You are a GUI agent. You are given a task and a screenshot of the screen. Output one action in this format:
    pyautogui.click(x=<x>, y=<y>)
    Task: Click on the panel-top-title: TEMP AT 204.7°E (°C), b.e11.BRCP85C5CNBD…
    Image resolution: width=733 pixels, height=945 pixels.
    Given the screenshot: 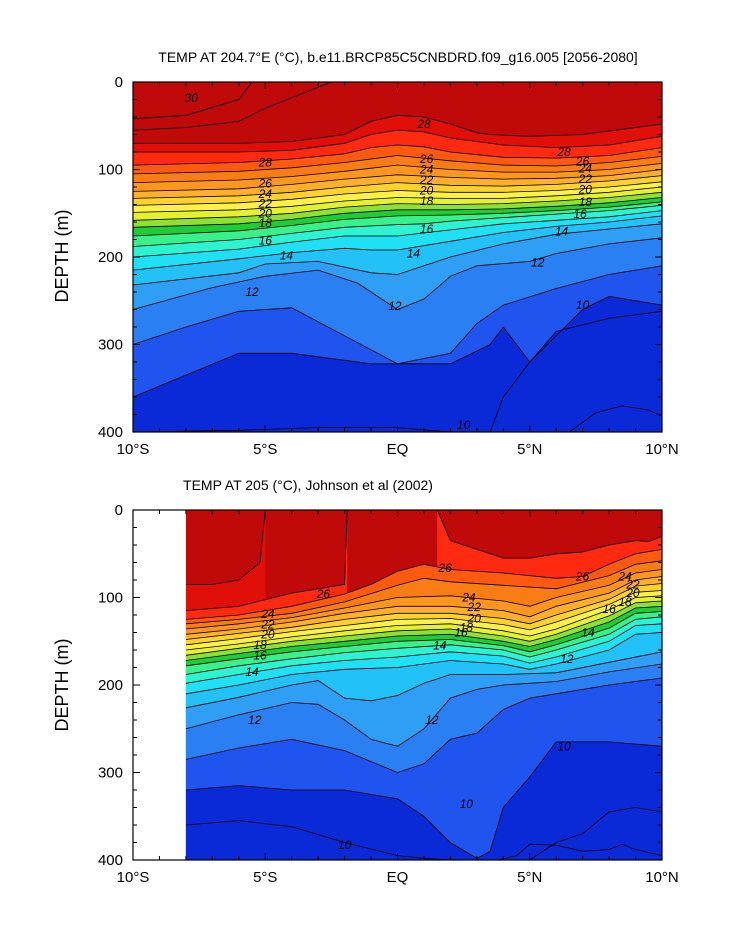 What is the action you would take?
    pyautogui.click(x=397, y=57)
    